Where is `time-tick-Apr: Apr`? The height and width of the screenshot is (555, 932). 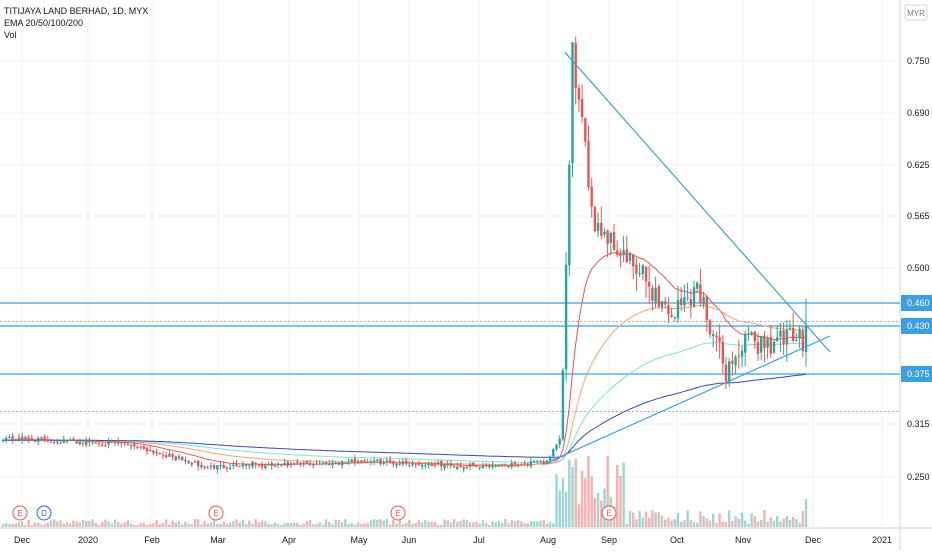 time-tick-Apr: Apr is located at coordinates (289, 540).